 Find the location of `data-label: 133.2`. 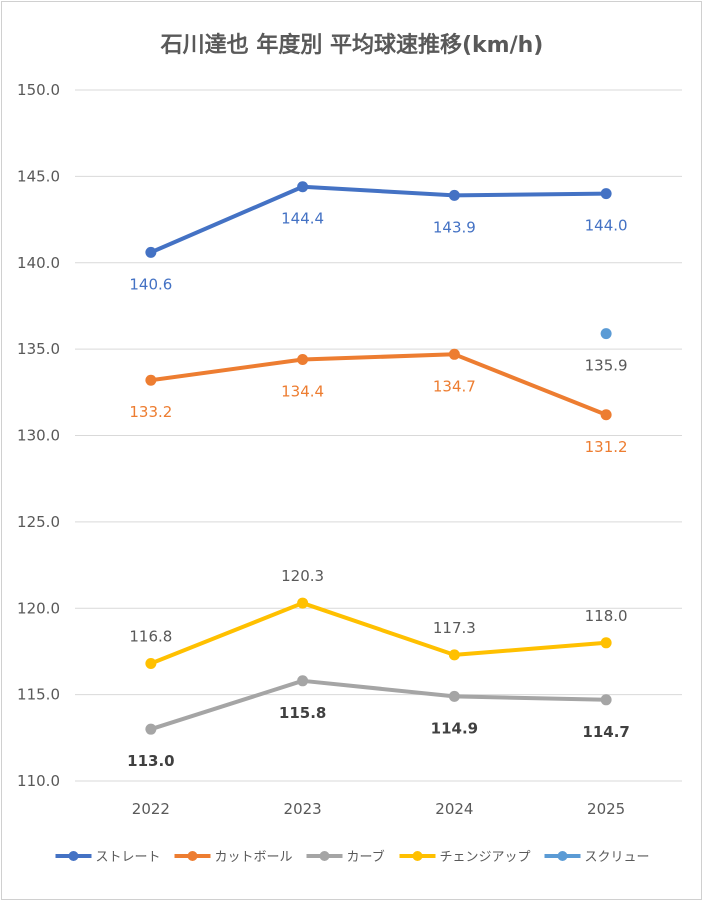

data-label: 133.2 is located at coordinates (150, 412).